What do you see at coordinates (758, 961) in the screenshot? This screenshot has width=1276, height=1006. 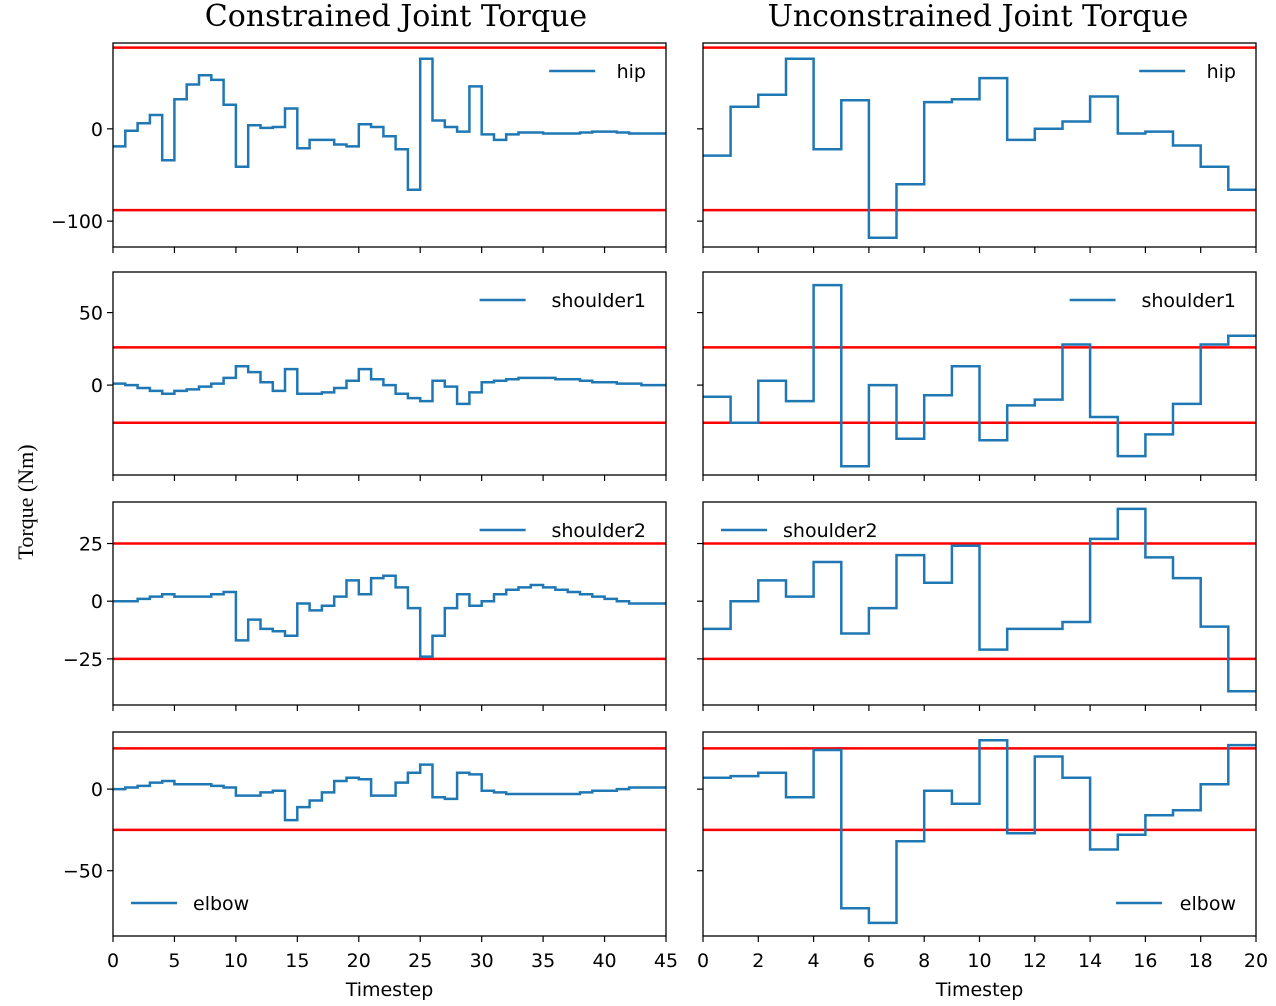 I see `x-tick-label: 2` at bounding box center [758, 961].